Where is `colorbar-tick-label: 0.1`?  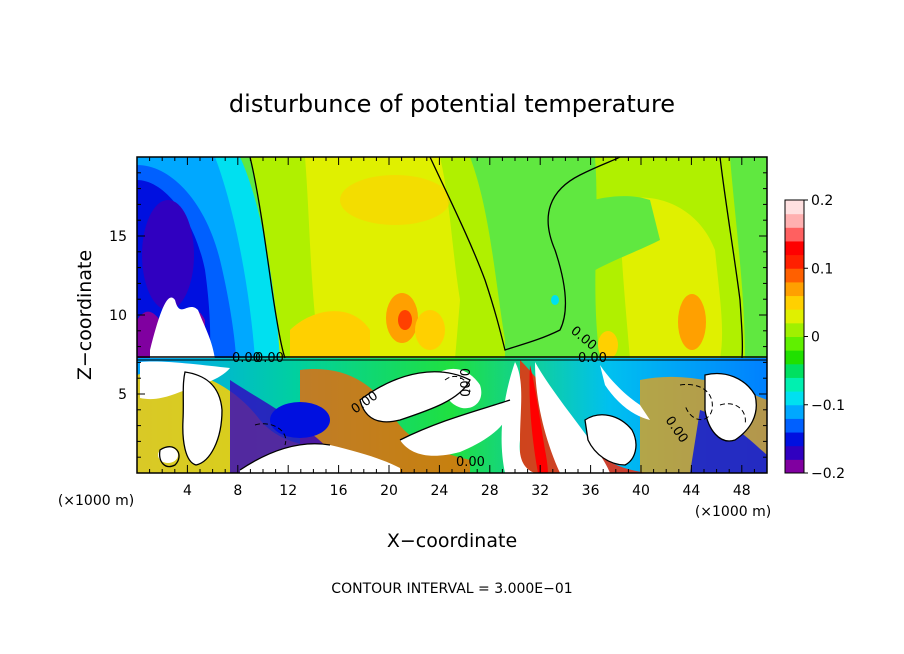 colorbar-tick-label: 0.1 is located at coordinates (822, 269).